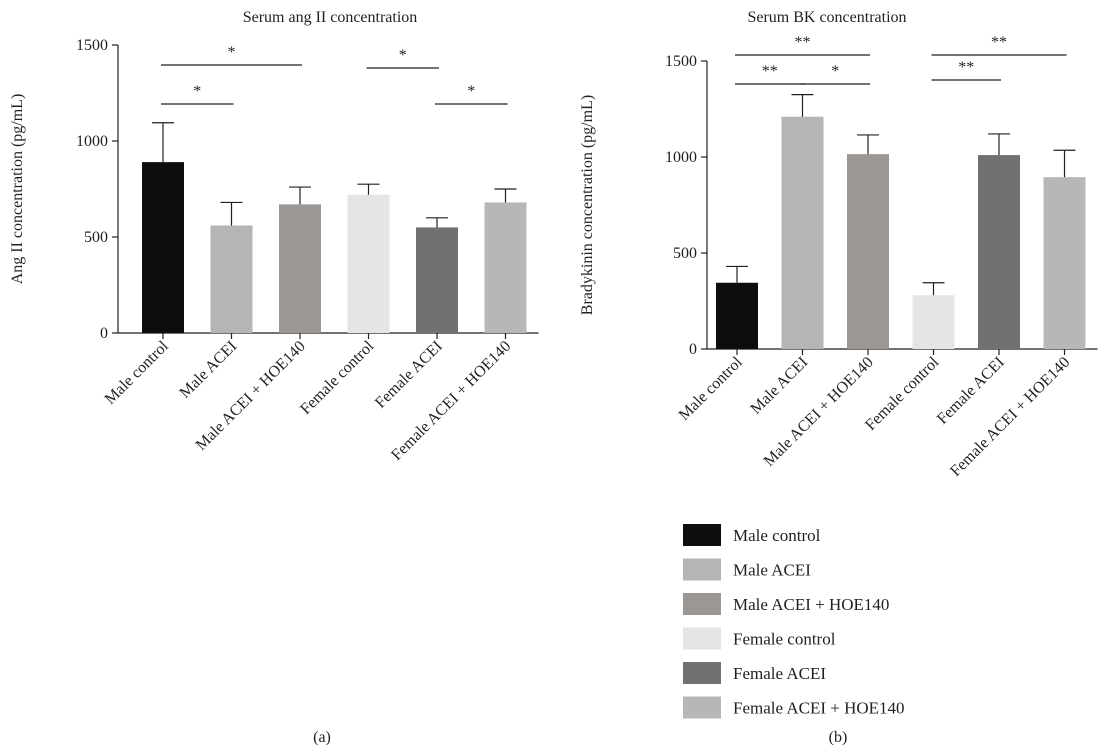 This screenshot has height=752, width=1110. What do you see at coordinates (330, 17) in the screenshot?
I see `chart-title: Serum ang II concentration` at bounding box center [330, 17].